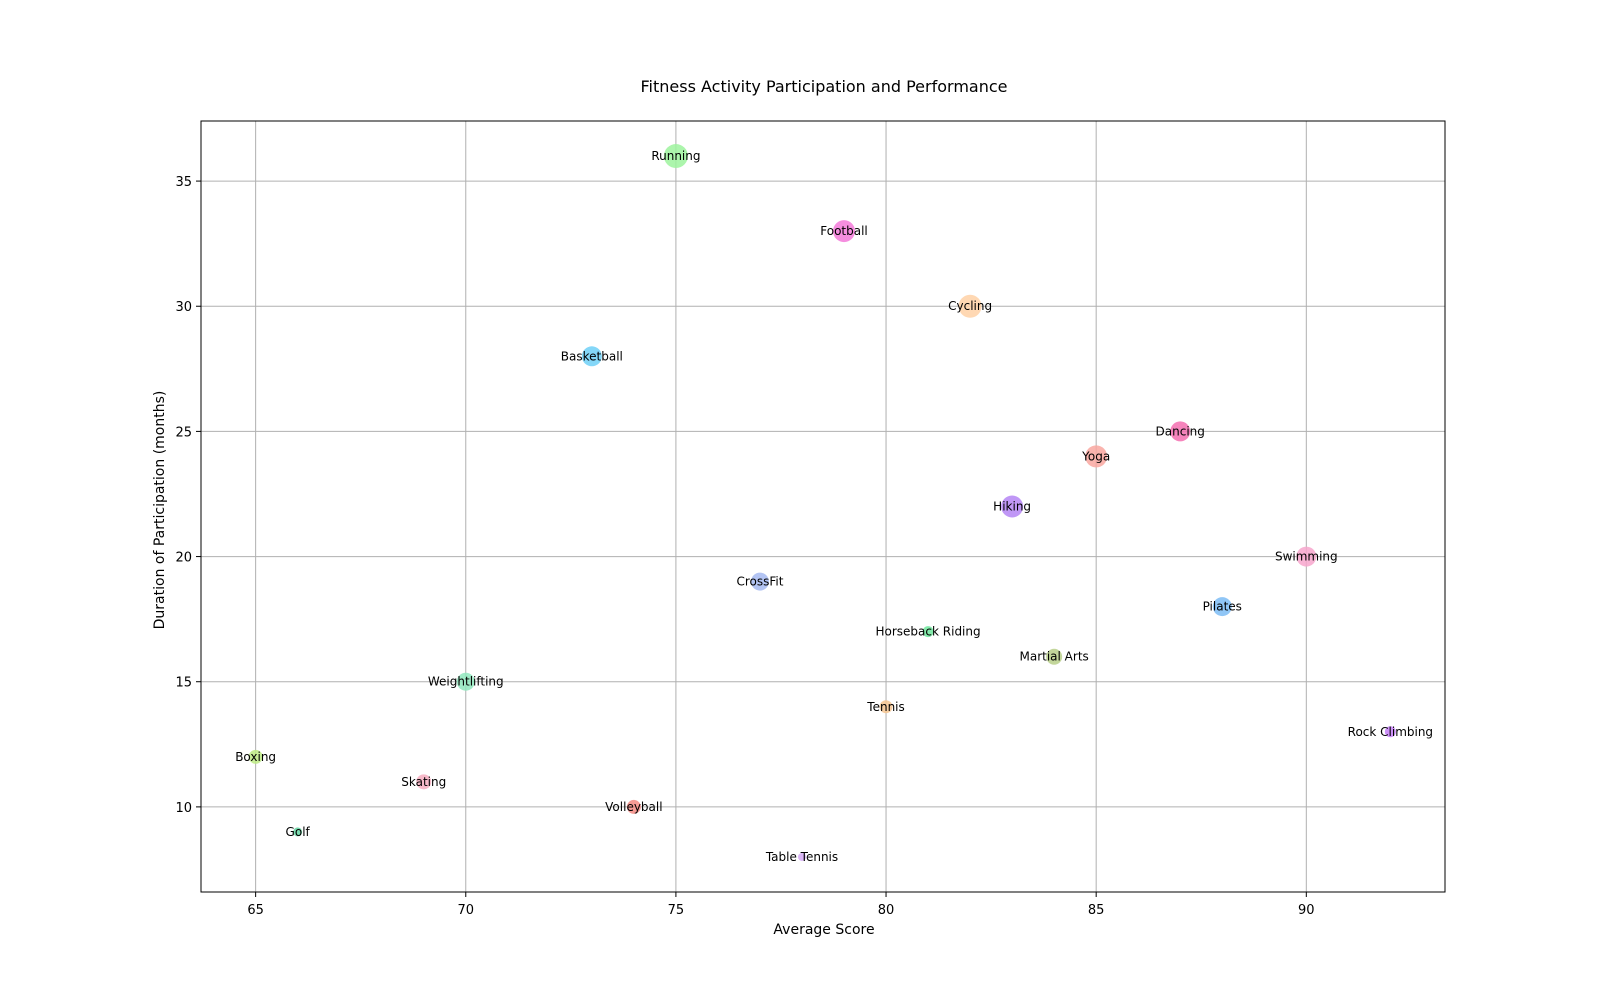  Describe the element at coordinates (465, 910) in the screenshot. I see `x-tick-label: 70` at that location.